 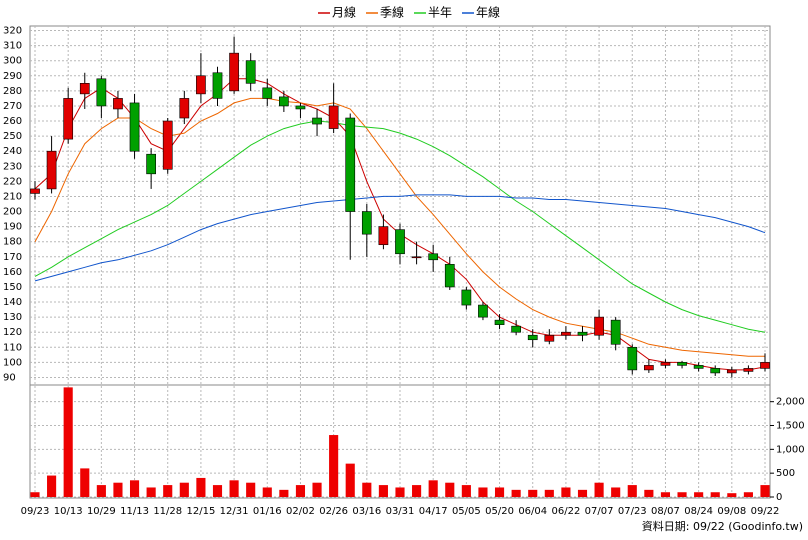 I want to click on x-tick-label: 04/17, so click(x=433, y=511).